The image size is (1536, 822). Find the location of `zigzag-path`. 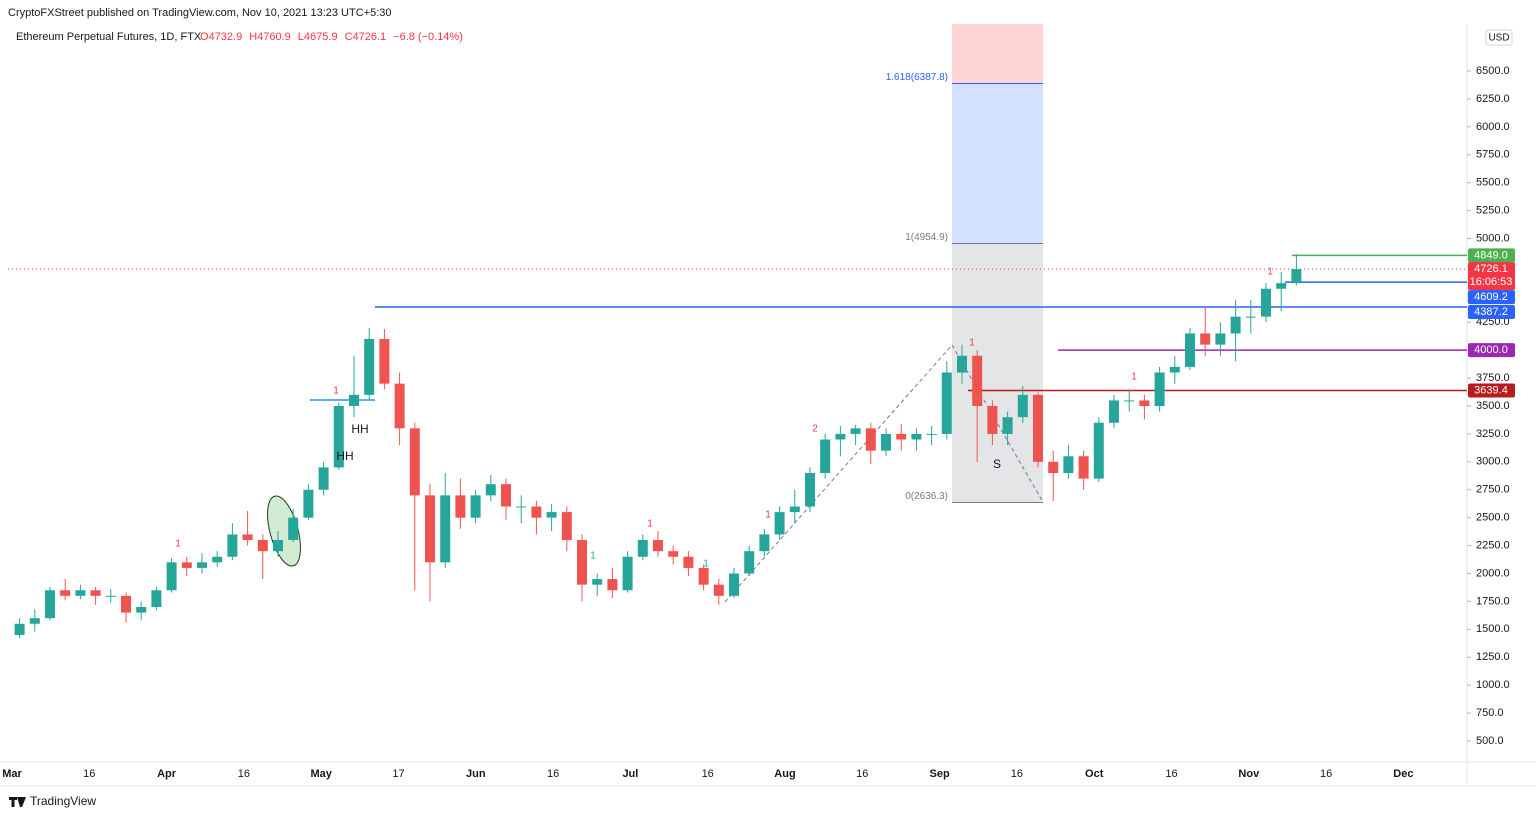

zigzag-path is located at coordinates (884, 473).